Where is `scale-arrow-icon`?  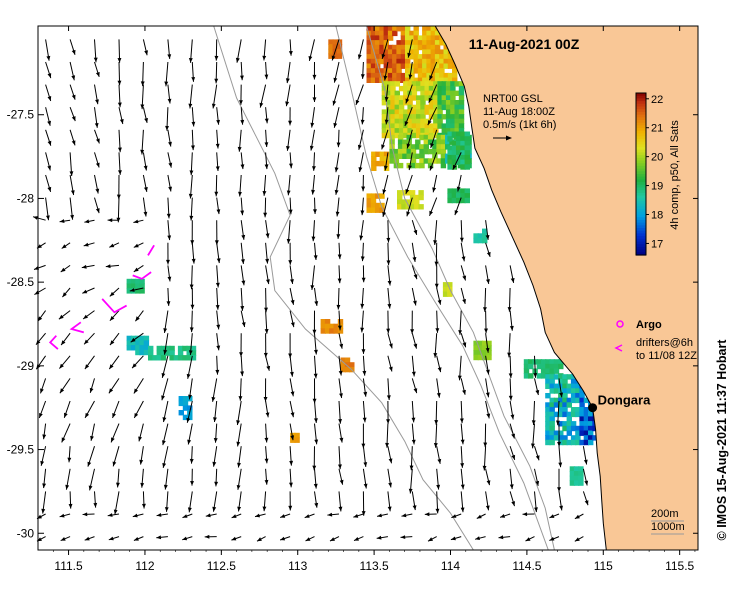 scale-arrow-icon is located at coordinates (502, 138).